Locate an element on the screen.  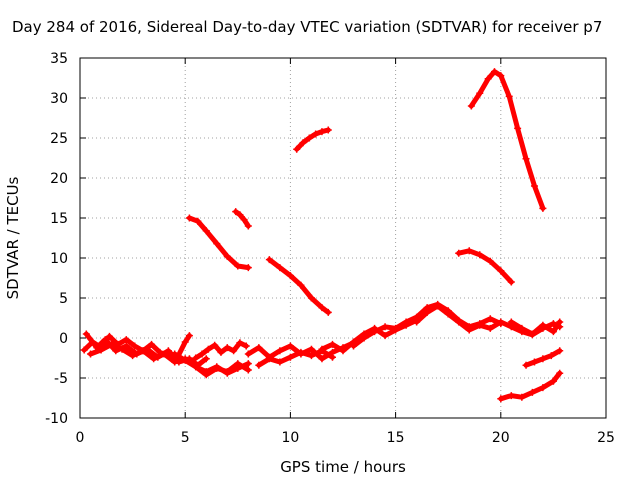
y-tick-label: 5 is located at coordinates (63, 299).